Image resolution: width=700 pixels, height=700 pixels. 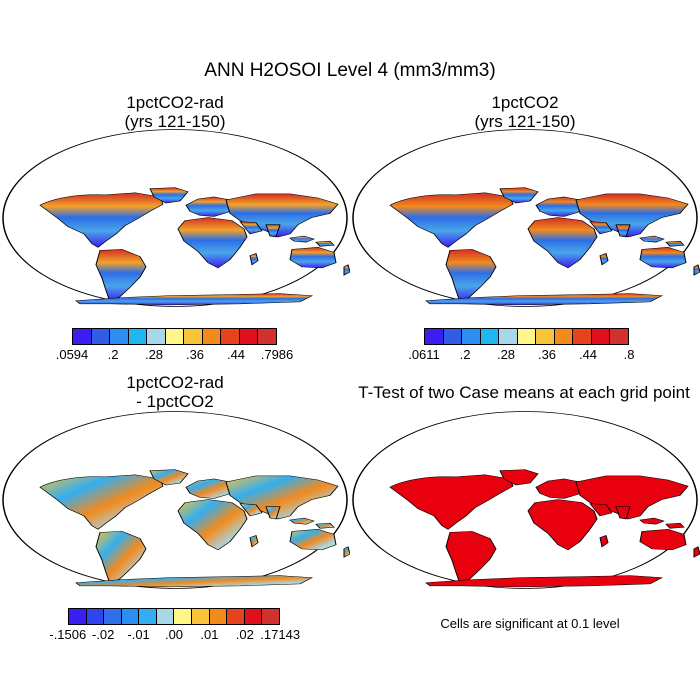 What do you see at coordinates (530, 623) in the screenshot?
I see `significance-note: Cells are significant at 0.1 level` at bounding box center [530, 623].